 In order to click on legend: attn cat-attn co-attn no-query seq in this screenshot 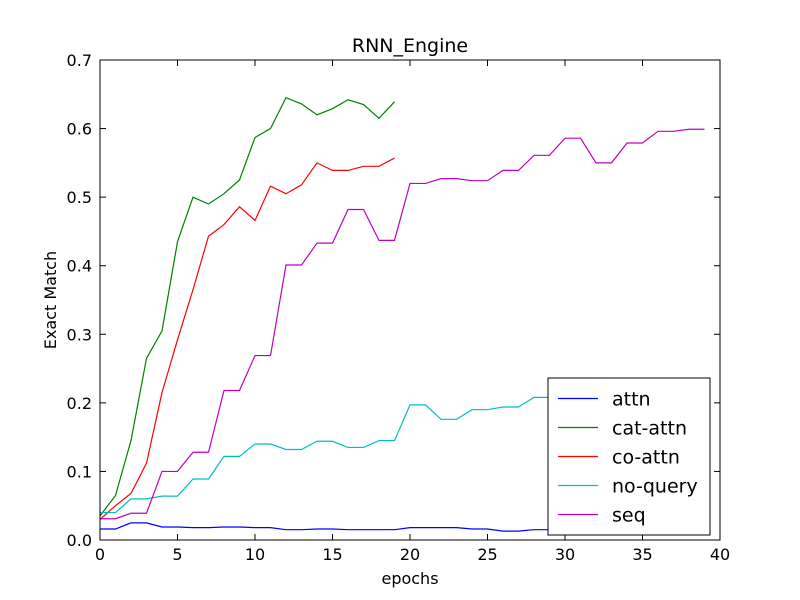, I will do `click(629, 456)`.